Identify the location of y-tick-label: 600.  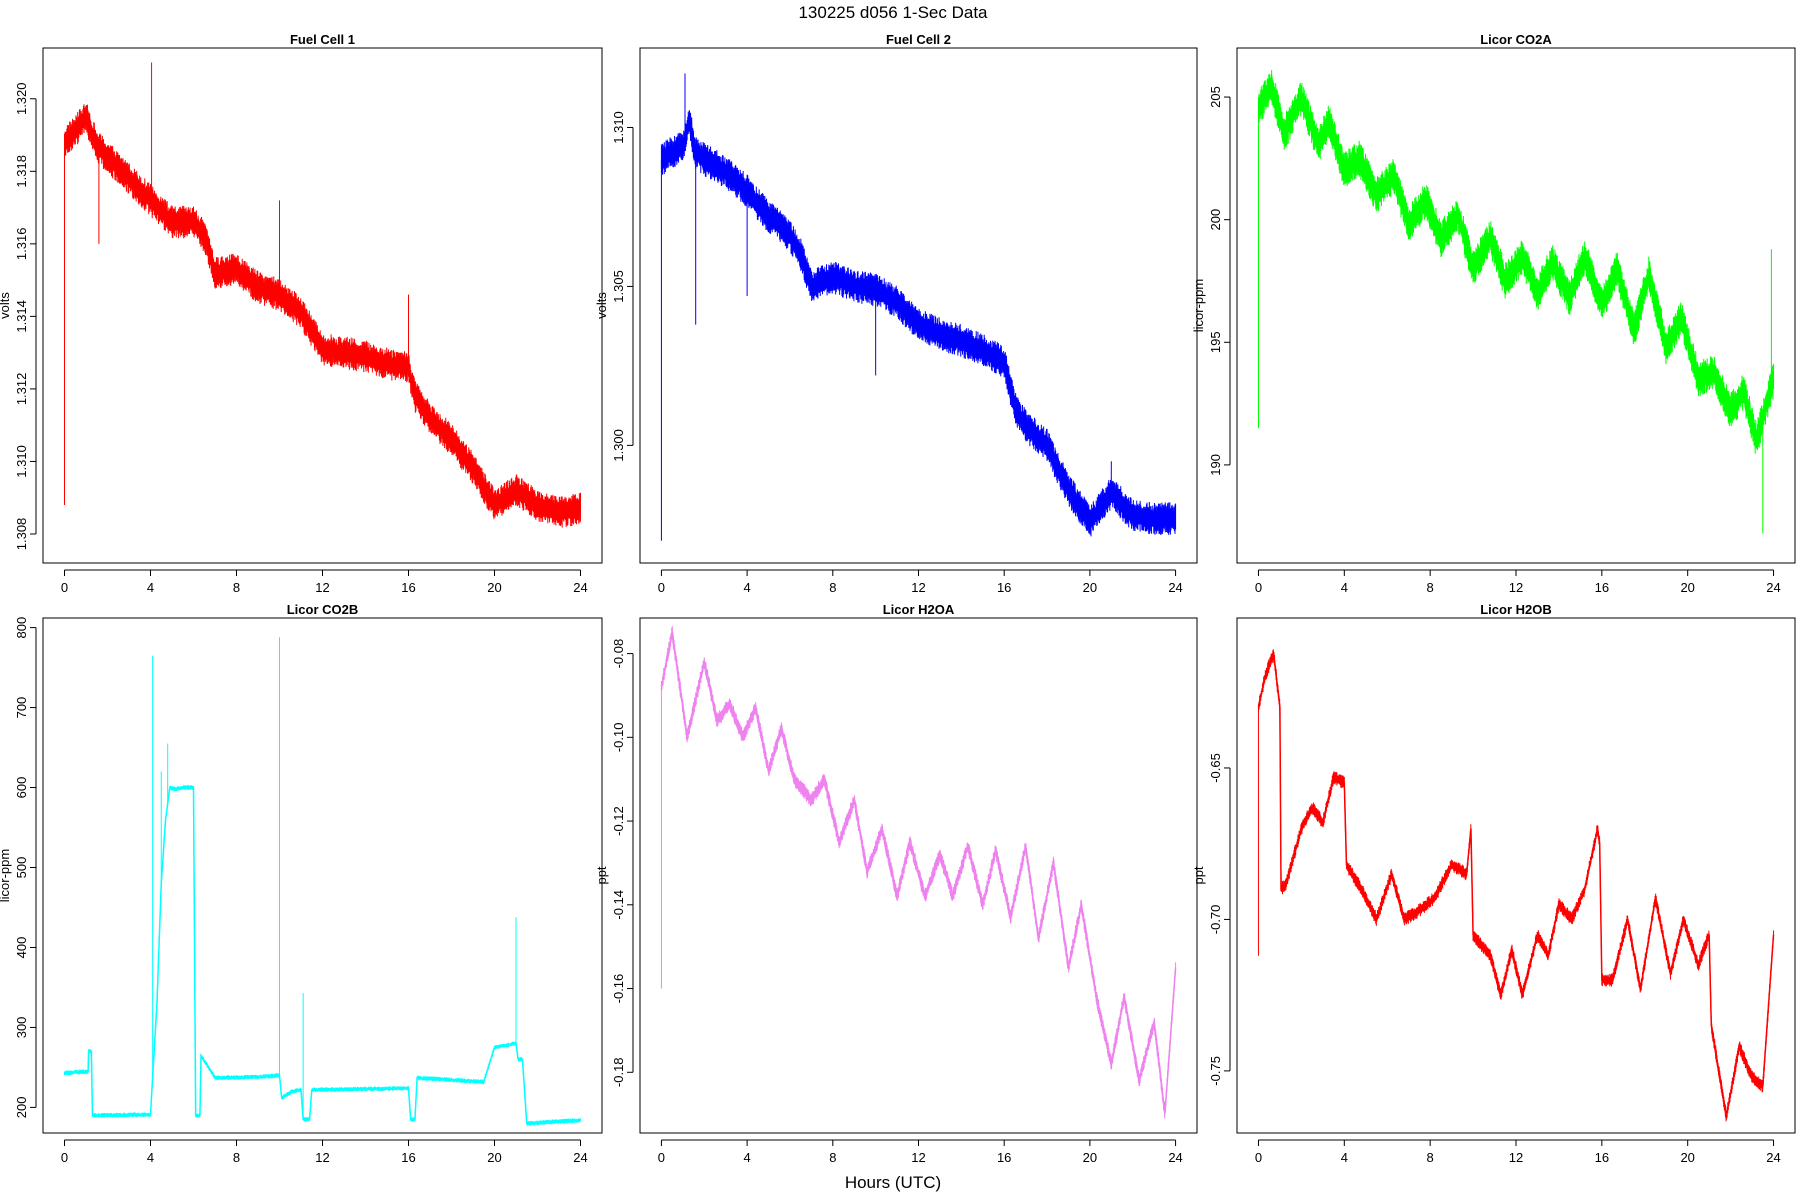
(21, 788).